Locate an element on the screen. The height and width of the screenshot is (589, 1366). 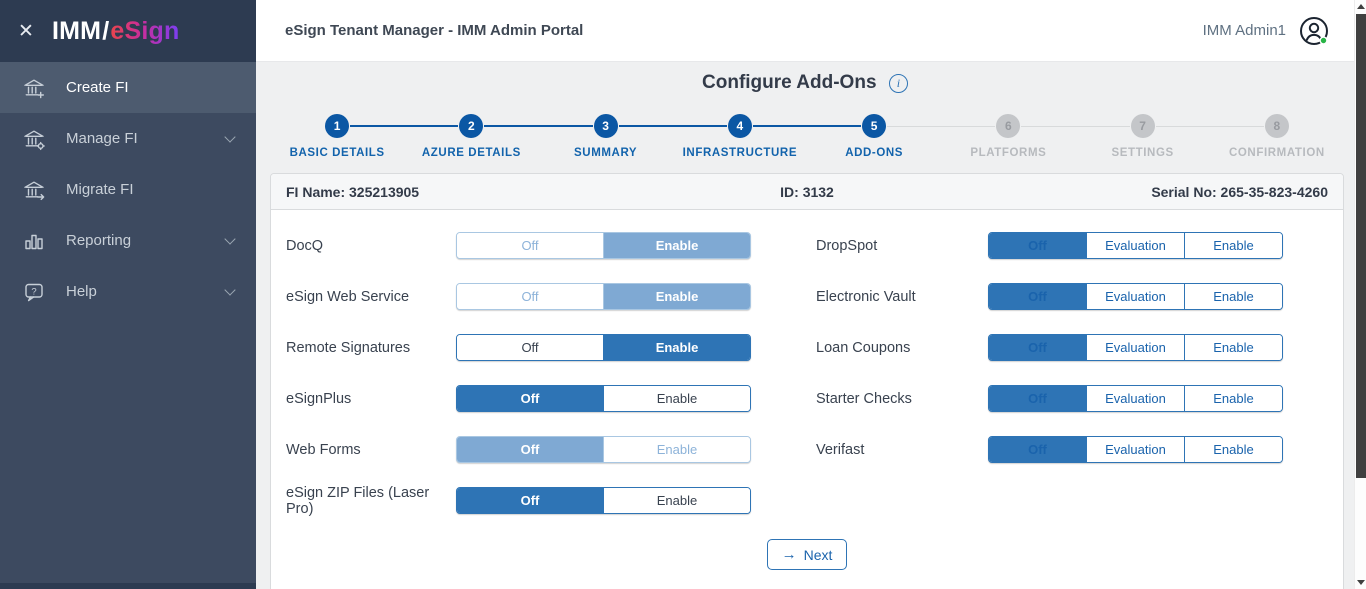
addon-row: Web Forms Off Enable is located at coordinates (518, 449).